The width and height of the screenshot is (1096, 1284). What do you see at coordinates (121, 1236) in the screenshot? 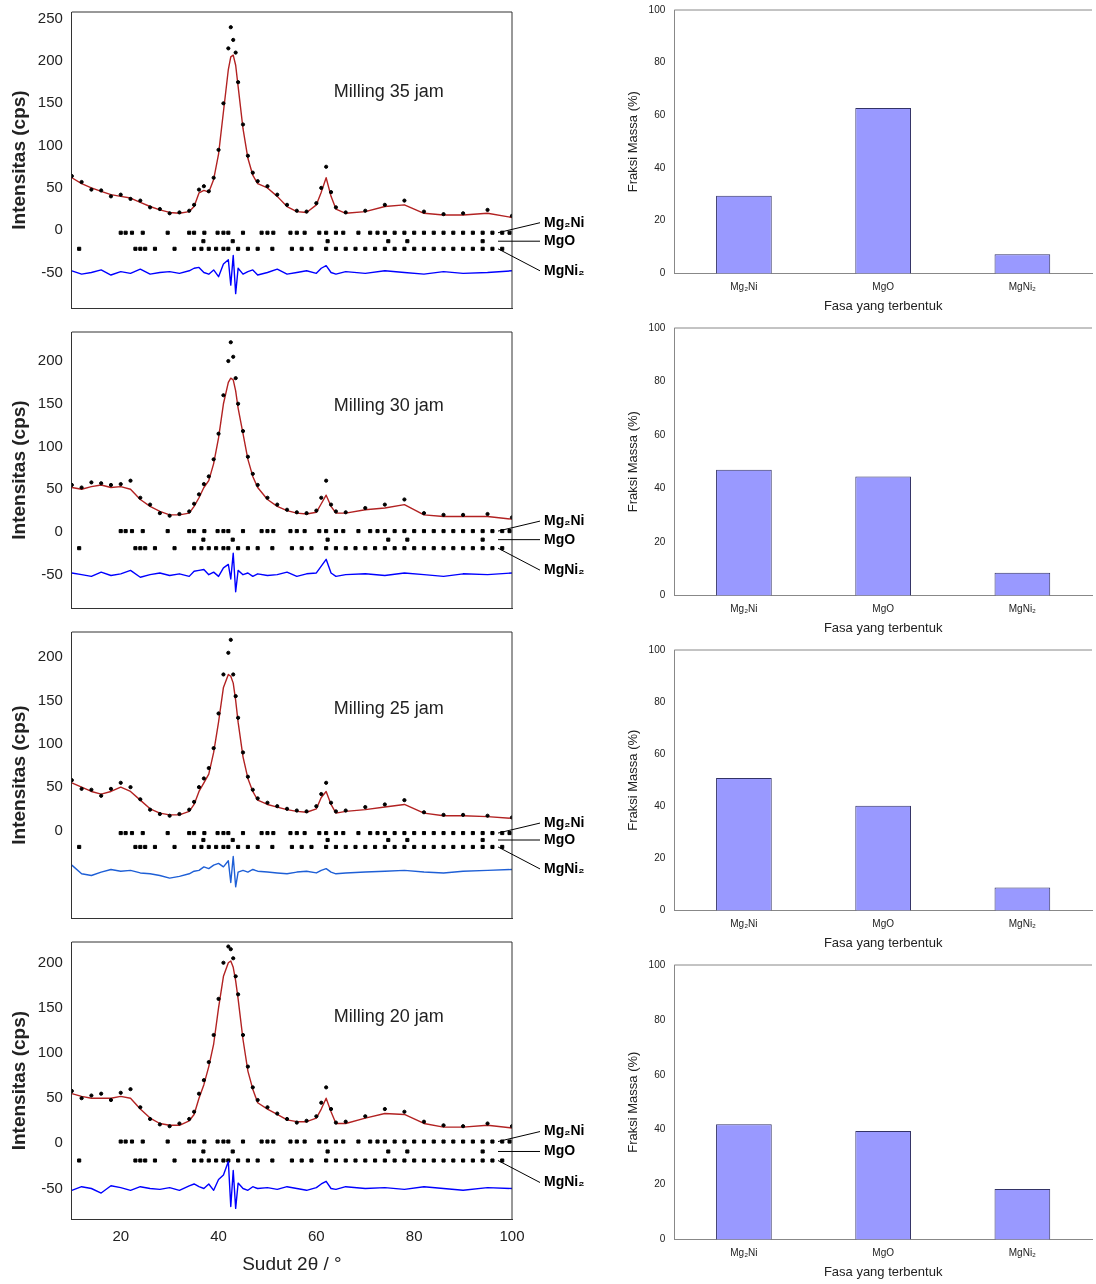
I see `x-tick-label: 20` at bounding box center [121, 1236].